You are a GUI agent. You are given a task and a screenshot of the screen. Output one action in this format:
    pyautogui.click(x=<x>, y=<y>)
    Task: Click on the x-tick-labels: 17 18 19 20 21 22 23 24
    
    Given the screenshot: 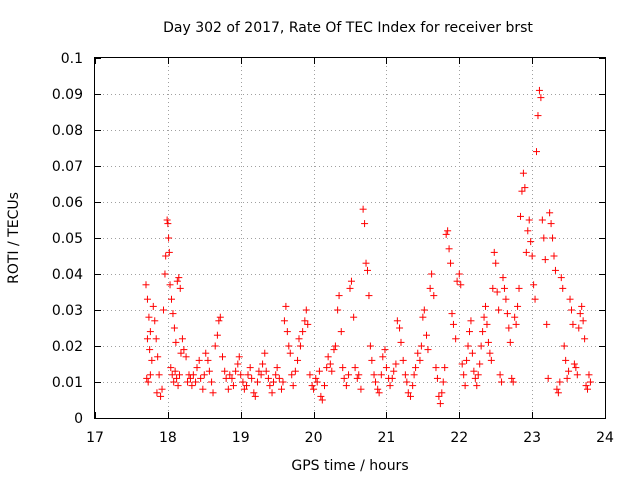 What is the action you would take?
    pyautogui.click(x=350, y=438)
    